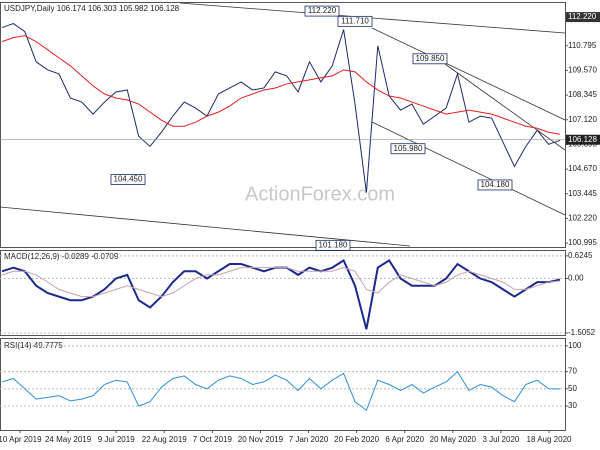 Image resolution: width=600 pixels, height=450 pixels. What do you see at coordinates (500, 439) in the screenshot?
I see `x-tick-label: 3 Jul 2020` at bounding box center [500, 439].